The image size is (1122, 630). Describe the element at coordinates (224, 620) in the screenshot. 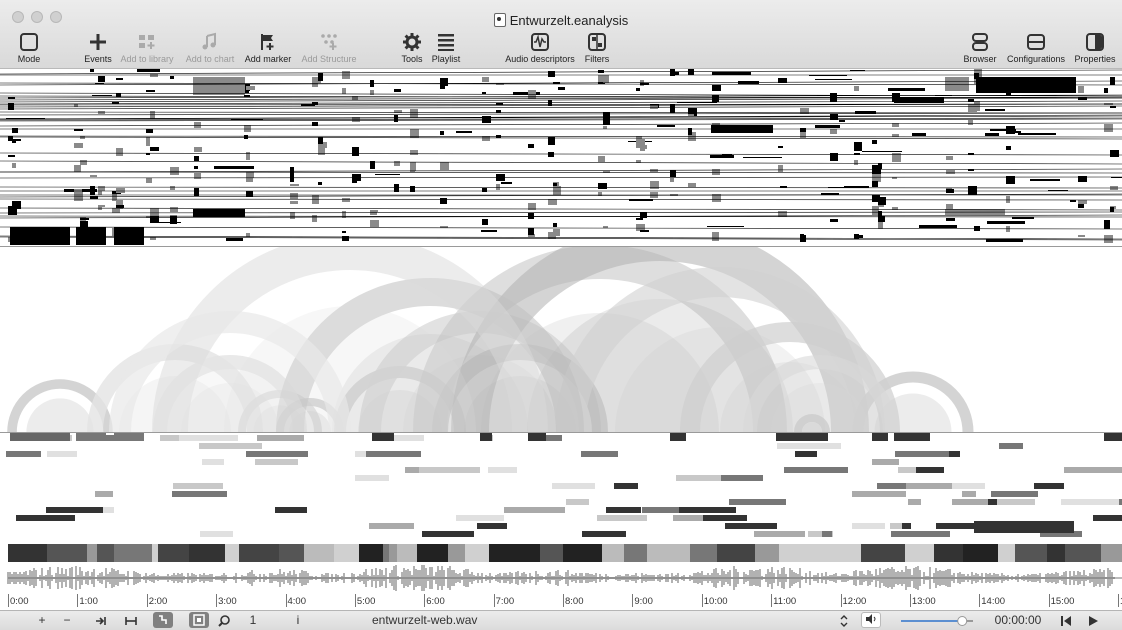

I see `magnifier-button` at that location.